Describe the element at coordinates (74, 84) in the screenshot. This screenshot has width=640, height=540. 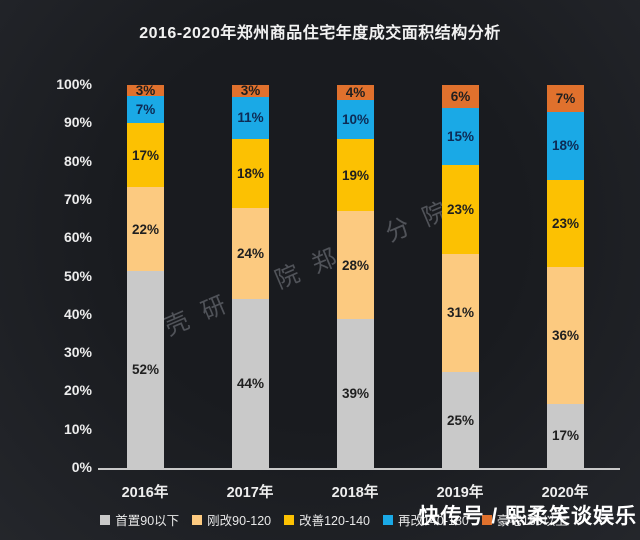
I see `y-axis-tick: 100%` at that location.